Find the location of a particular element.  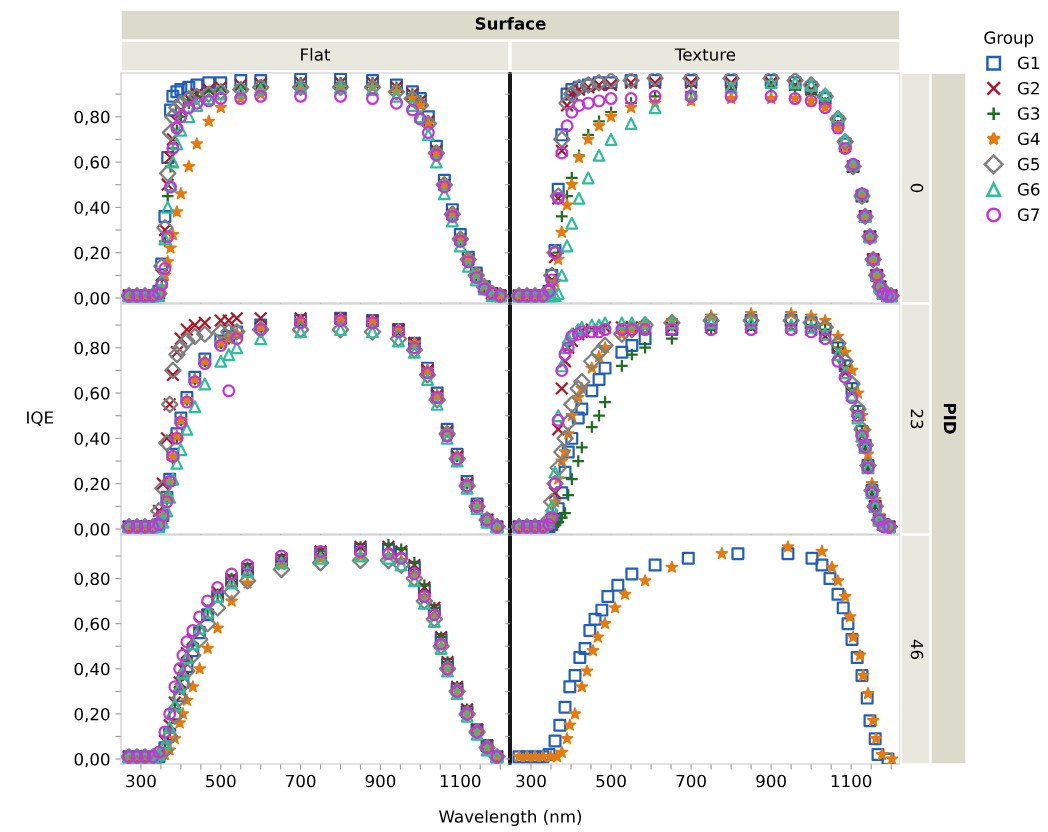

legend-label: G4 is located at coordinates (1028, 139).